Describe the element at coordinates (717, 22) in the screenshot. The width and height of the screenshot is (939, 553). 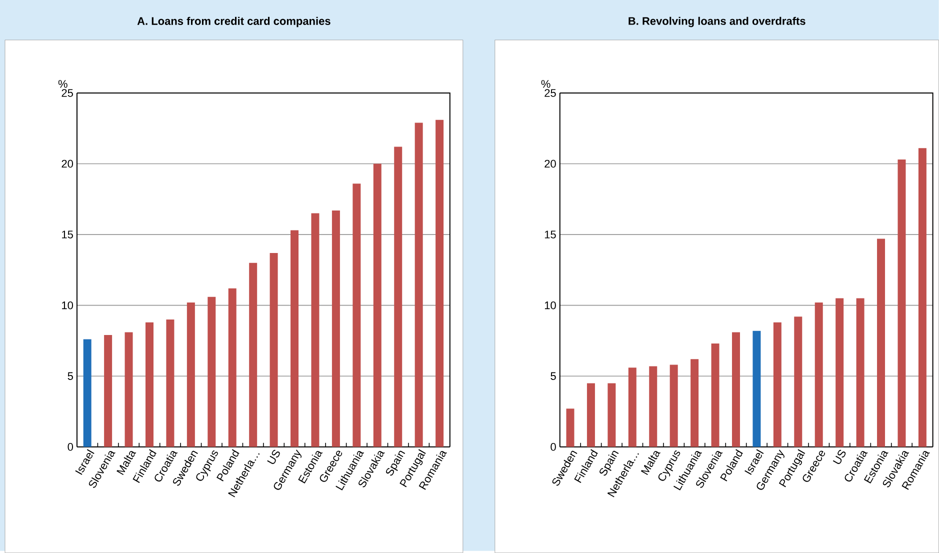
I see `chart-title: B. Revolving loans and overdrafts` at that location.